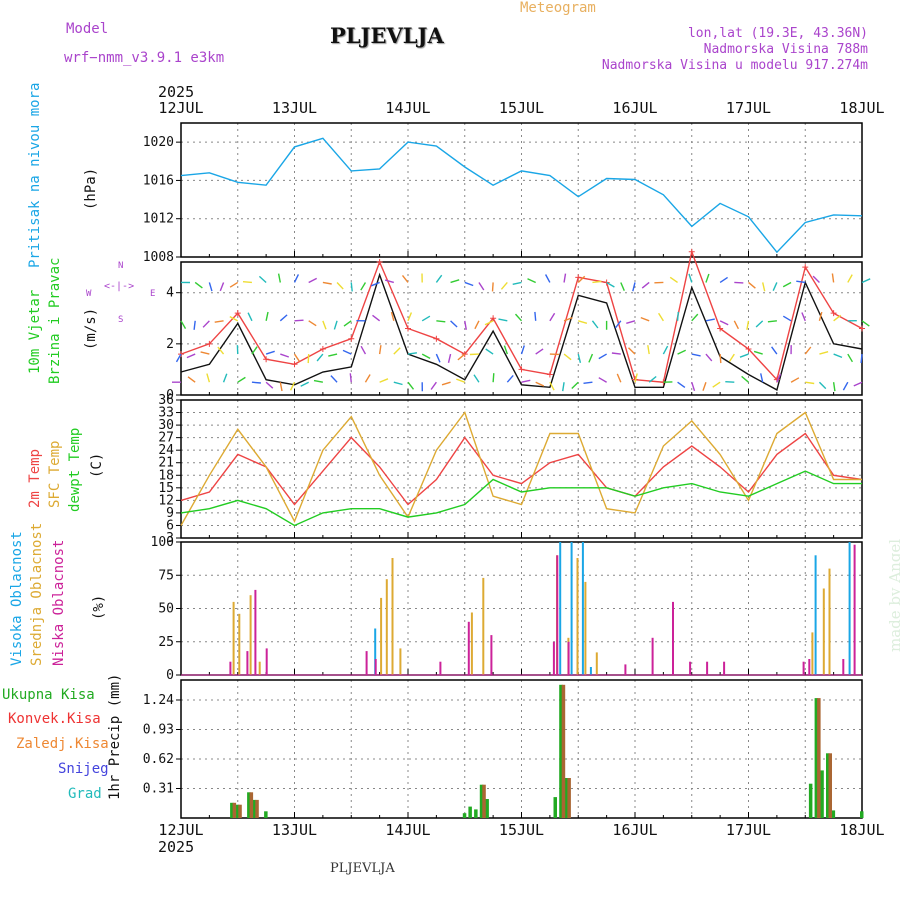 This screenshot has width=900, height=900. I want to click on precip-total-label: Ukupna Kisa, so click(48, 695).